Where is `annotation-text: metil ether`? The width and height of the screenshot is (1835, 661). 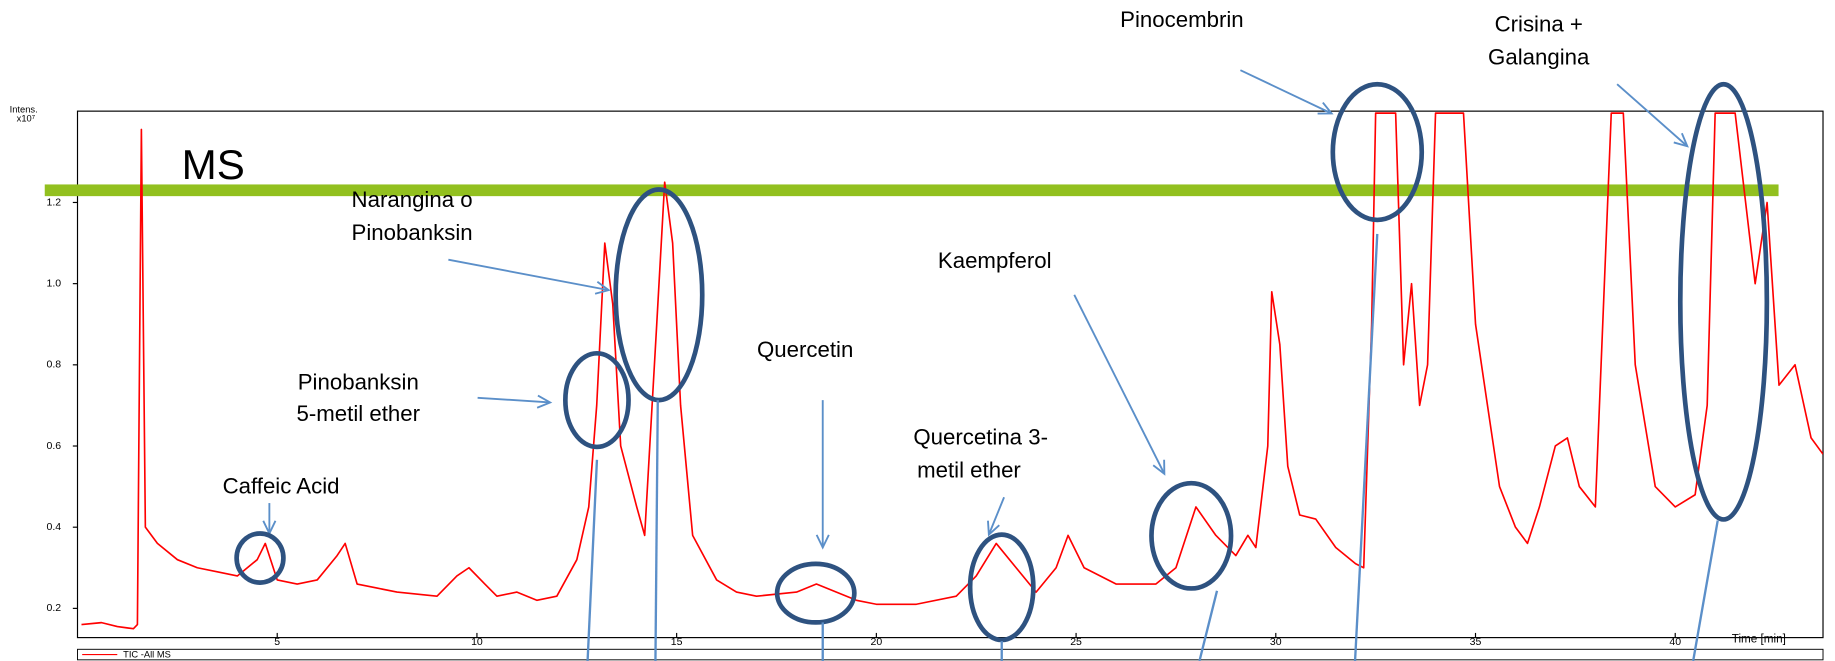
annotation-text: metil ether is located at coordinates (969, 469).